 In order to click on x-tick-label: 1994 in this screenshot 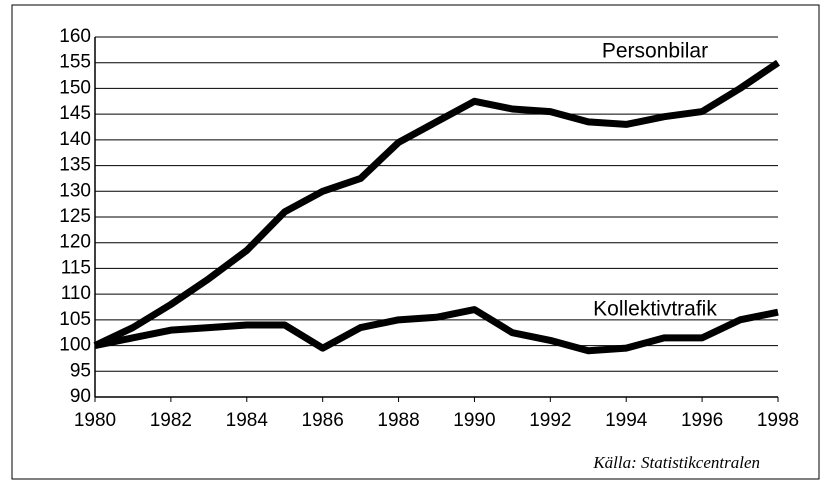, I will do `click(626, 420)`.